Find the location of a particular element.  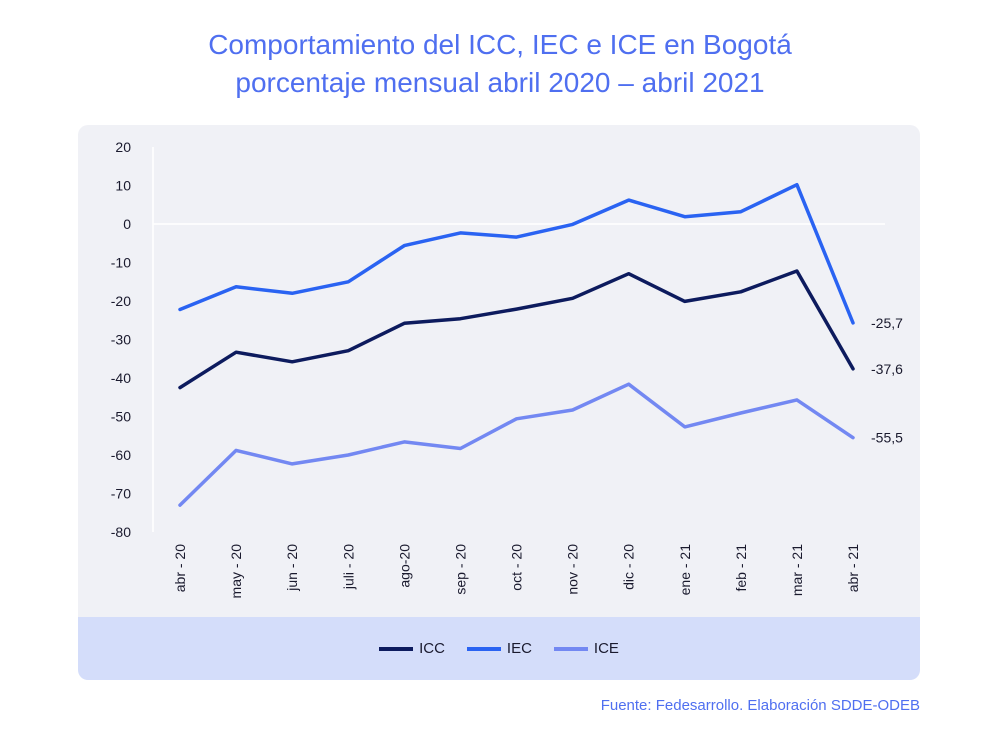

x-tick-label: dic - 20 is located at coordinates (629, 567).